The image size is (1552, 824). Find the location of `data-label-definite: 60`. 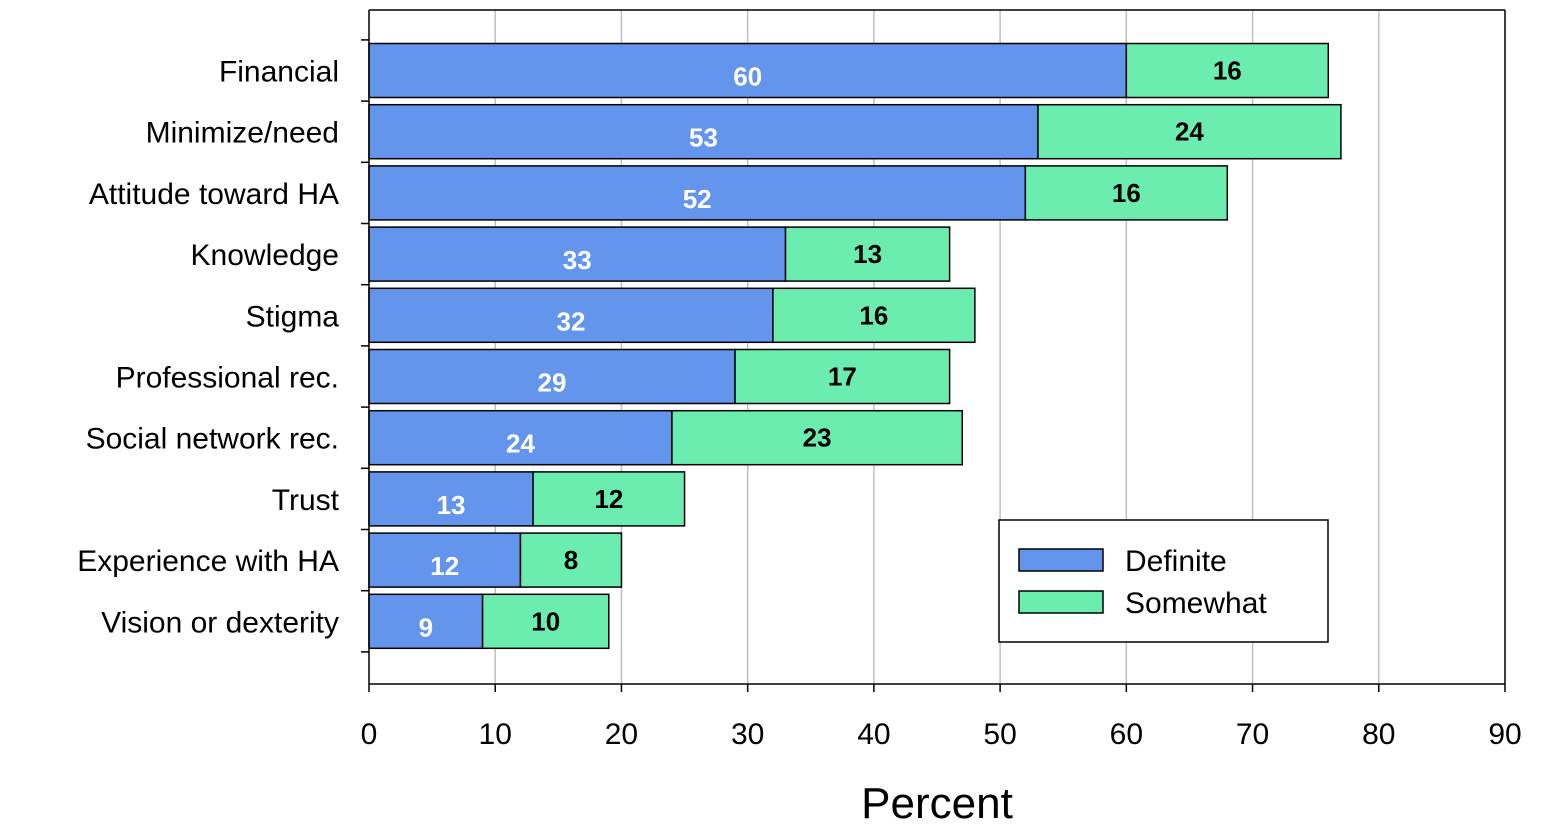

data-label-definite: 60 is located at coordinates (747, 77).